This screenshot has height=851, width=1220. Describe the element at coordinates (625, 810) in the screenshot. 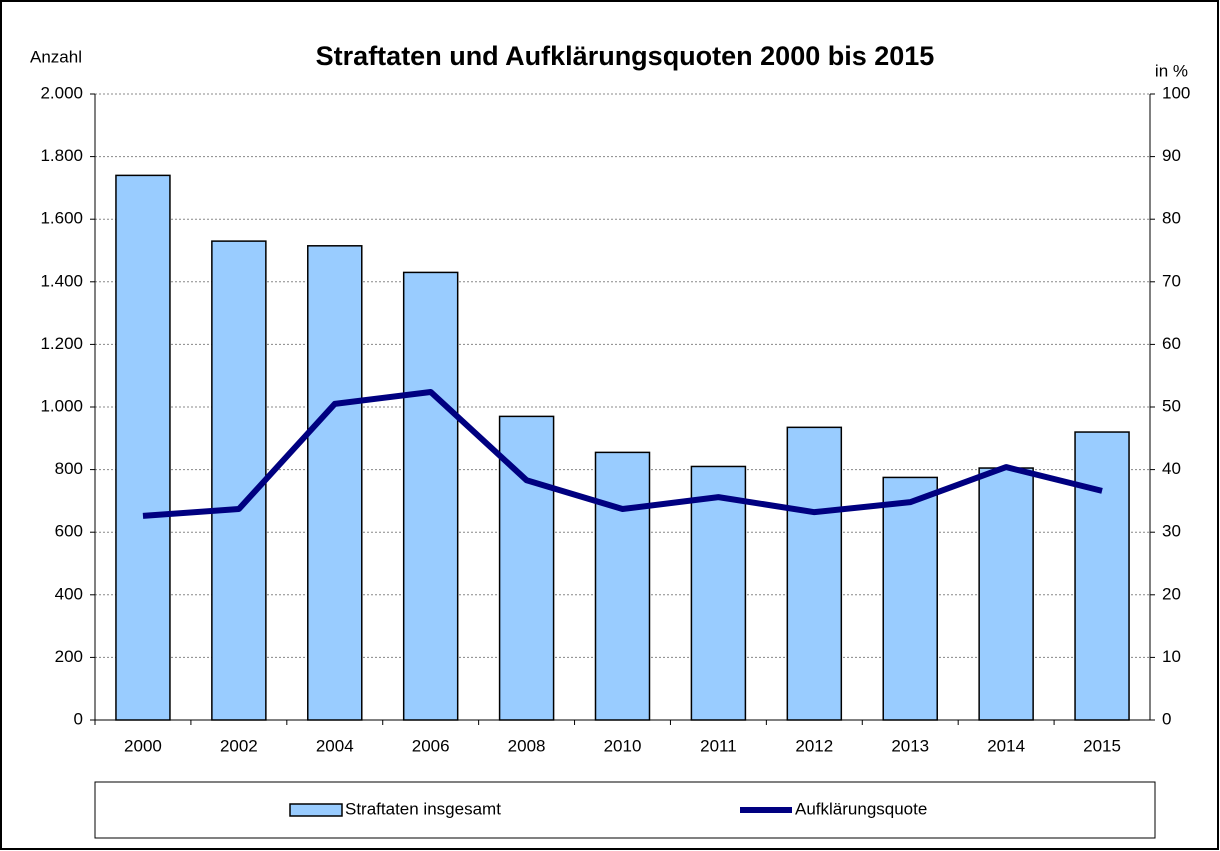

I see `legend` at that location.